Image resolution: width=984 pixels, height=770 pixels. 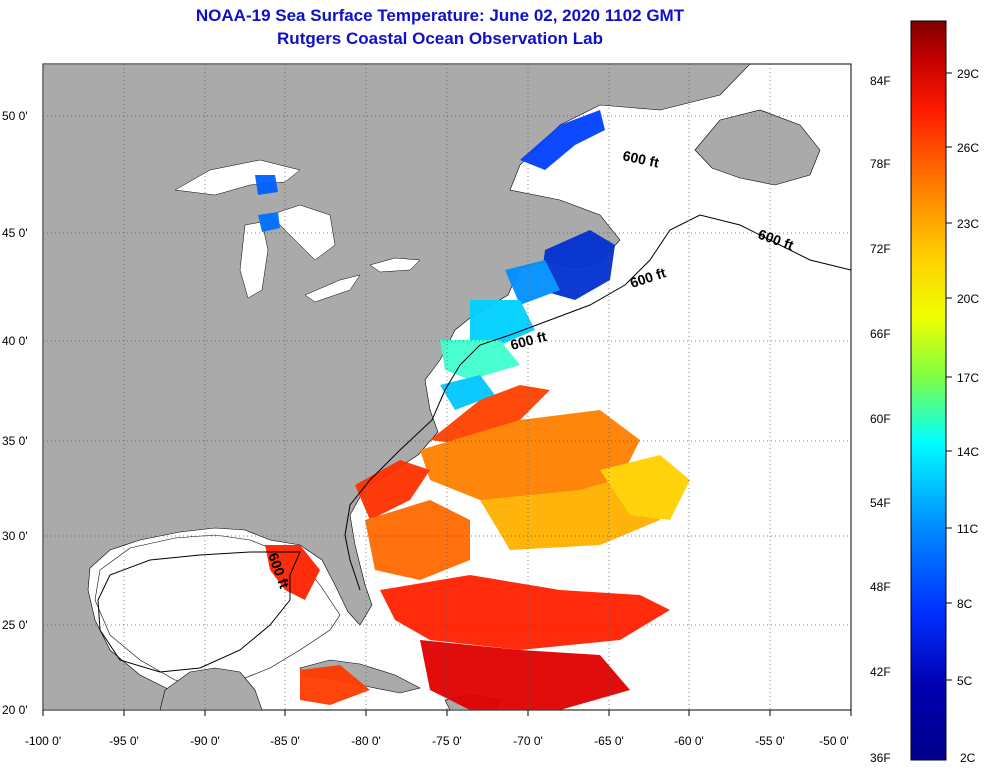 What do you see at coordinates (968, 452) in the screenshot?
I see `colorbar-c-label: 14C` at bounding box center [968, 452].